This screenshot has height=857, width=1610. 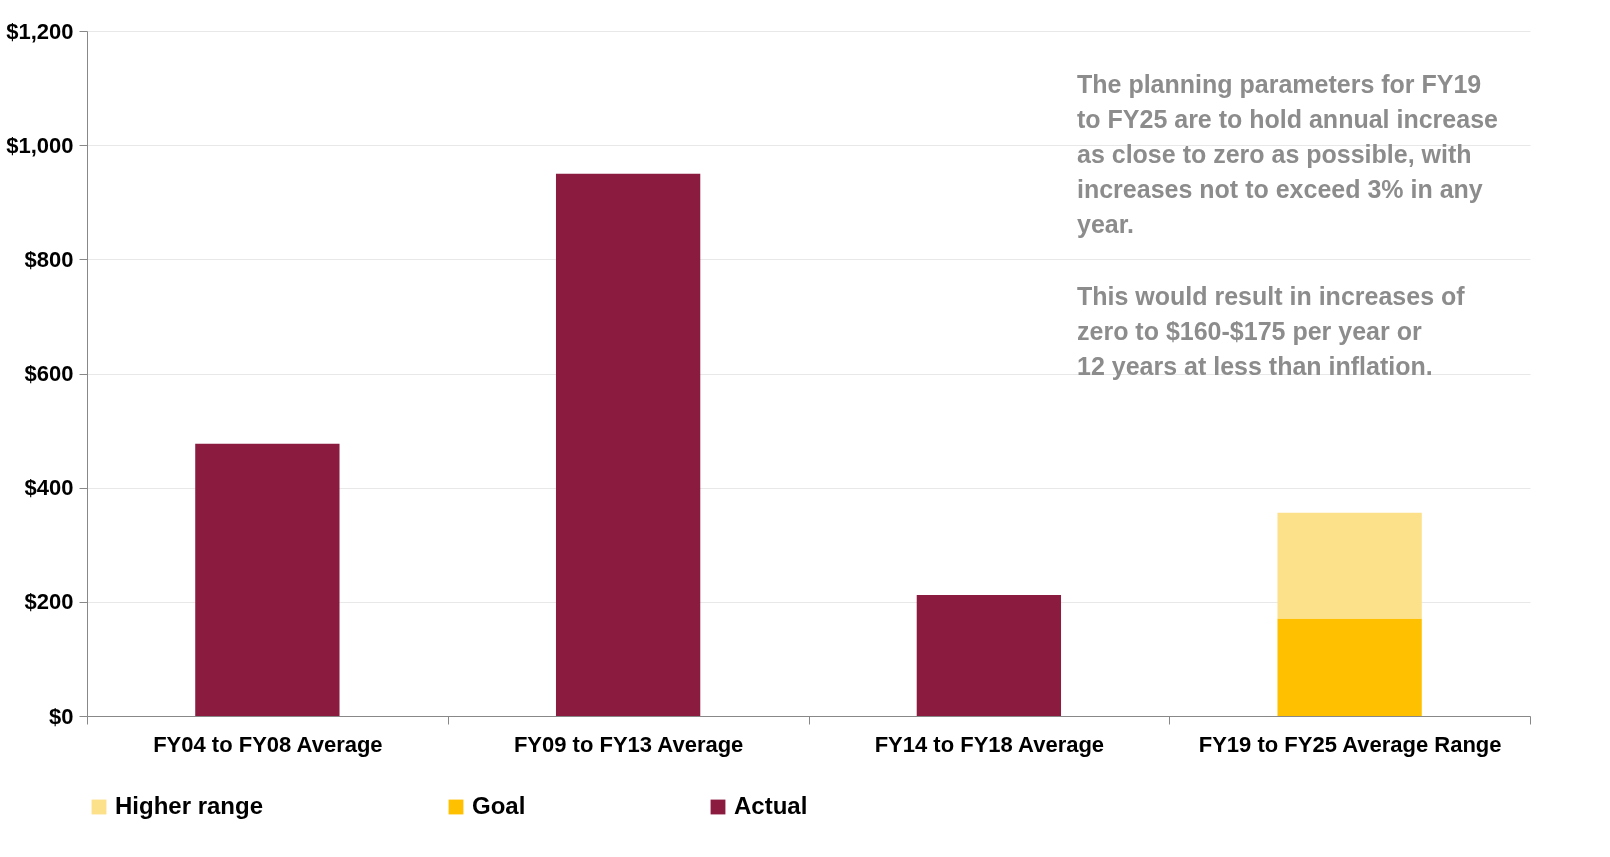 I want to click on x-tick-label: FY09 to FY13 Average, so click(x=628, y=744).